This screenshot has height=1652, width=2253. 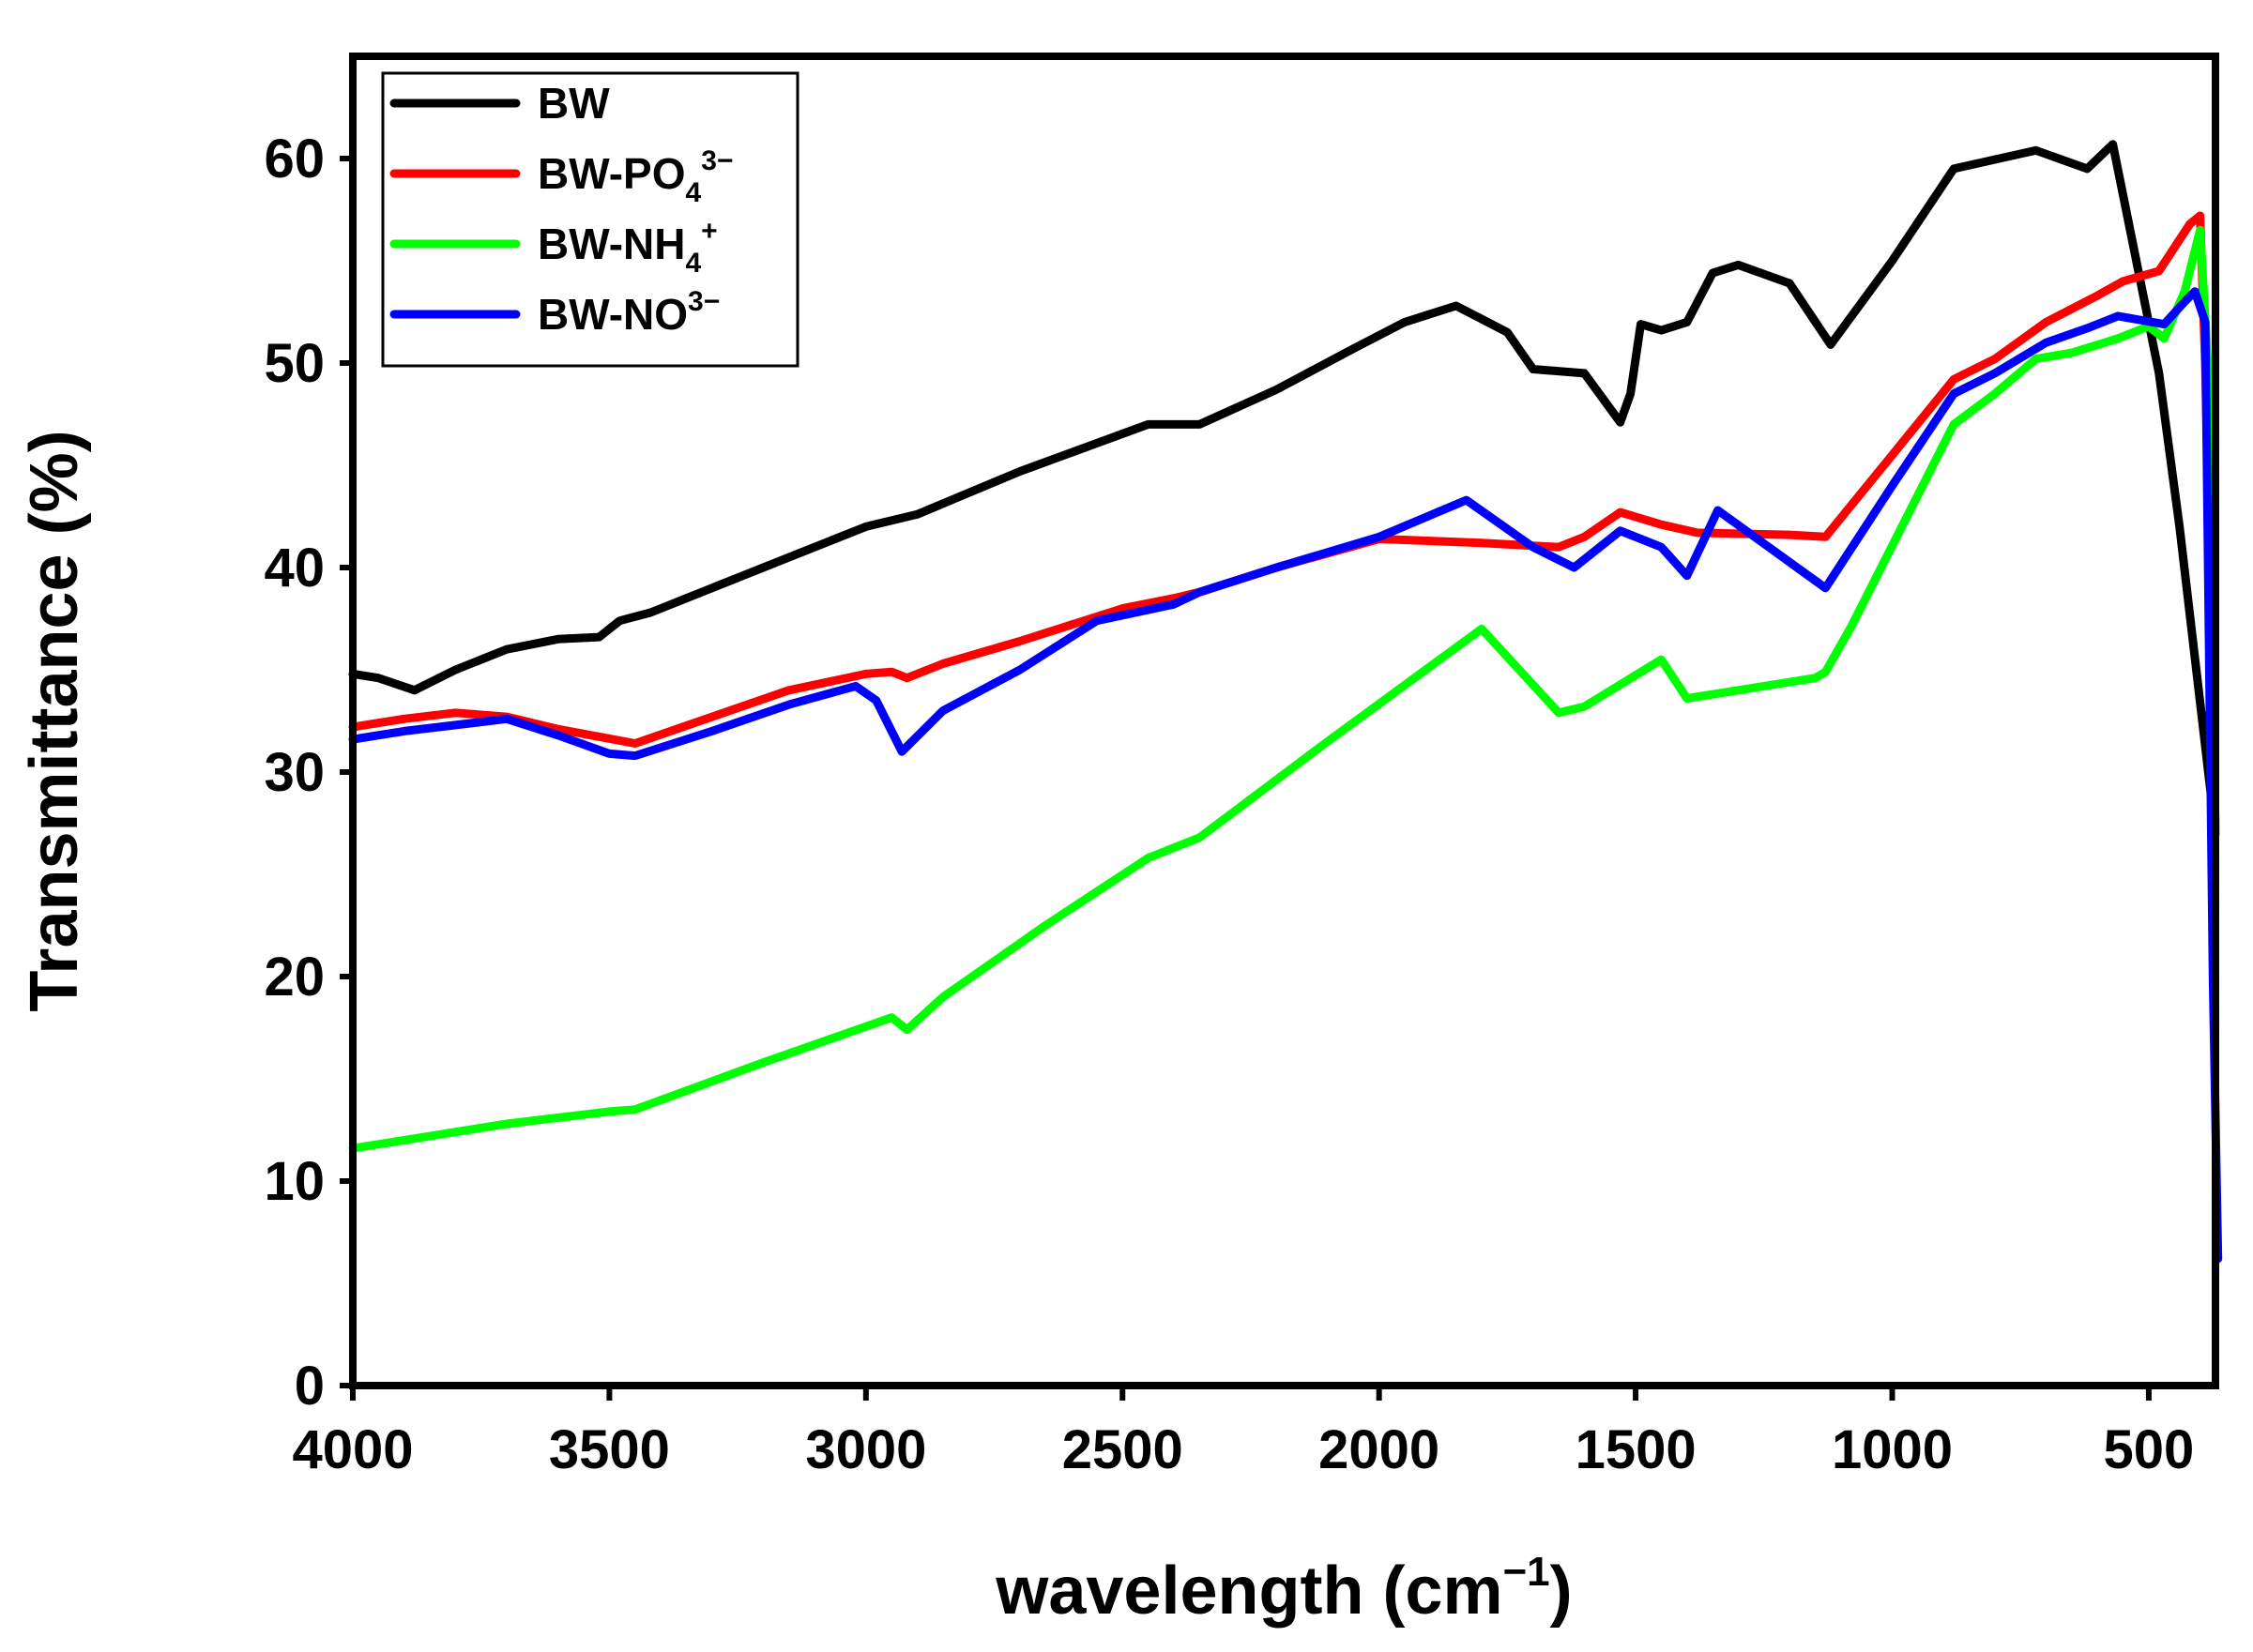 I want to click on legend-label-base: BW-NH, so click(x=612, y=244).